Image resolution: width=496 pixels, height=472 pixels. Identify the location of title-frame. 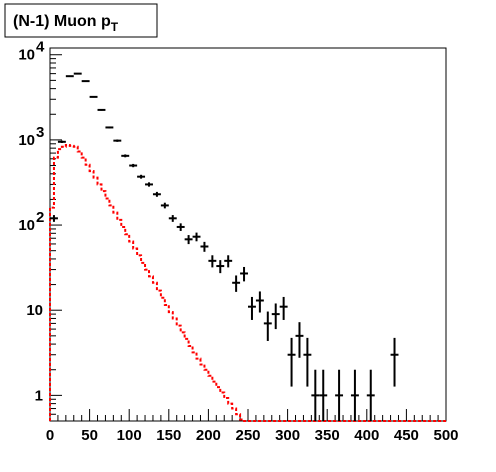
(81, 20).